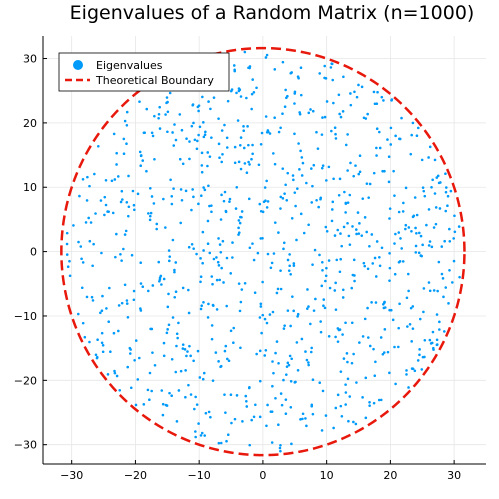 Image resolution: width=499 pixels, height=499 pixels. I want to click on legend-label-boundary: Theoretical Boundary, so click(154, 80).